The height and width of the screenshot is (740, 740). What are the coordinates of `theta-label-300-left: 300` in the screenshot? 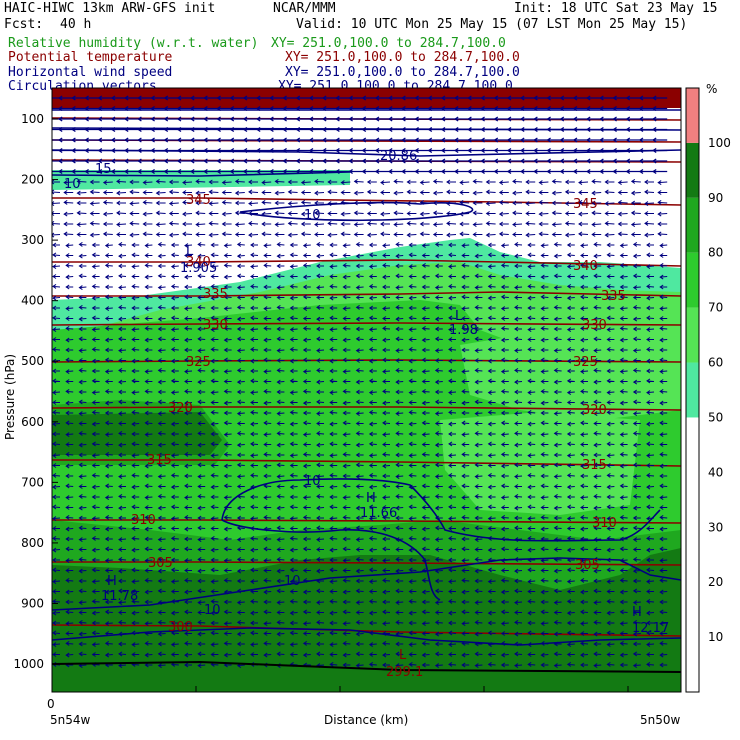 It's located at (180, 627).